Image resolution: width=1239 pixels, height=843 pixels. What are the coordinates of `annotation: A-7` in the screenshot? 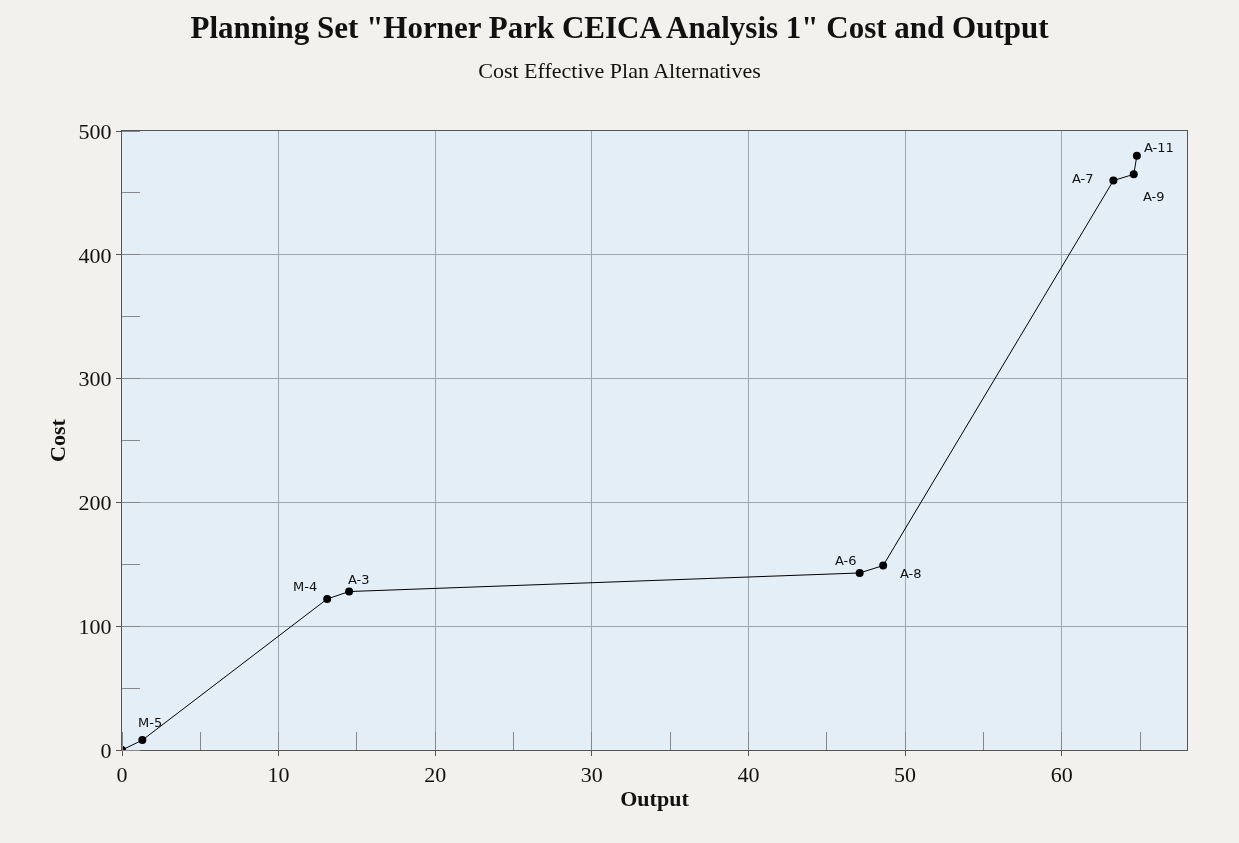 It's located at (1083, 178).